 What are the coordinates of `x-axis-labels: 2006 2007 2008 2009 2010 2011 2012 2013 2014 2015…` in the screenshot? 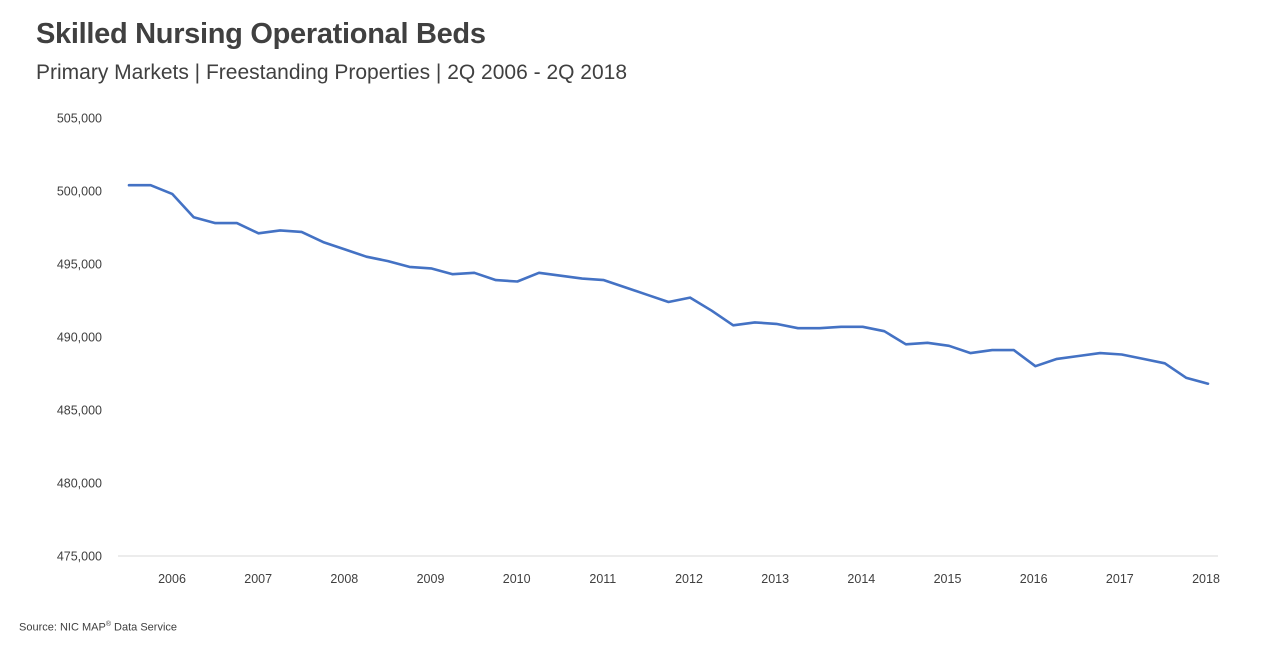 It's located at (689, 579).